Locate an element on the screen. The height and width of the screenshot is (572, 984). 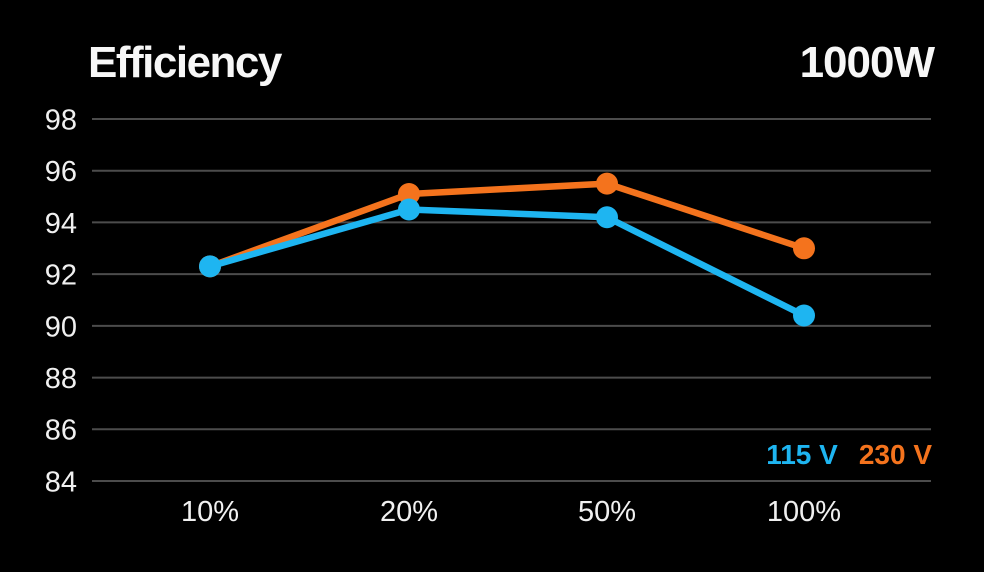
series-line-115-v is located at coordinates (507, 262).